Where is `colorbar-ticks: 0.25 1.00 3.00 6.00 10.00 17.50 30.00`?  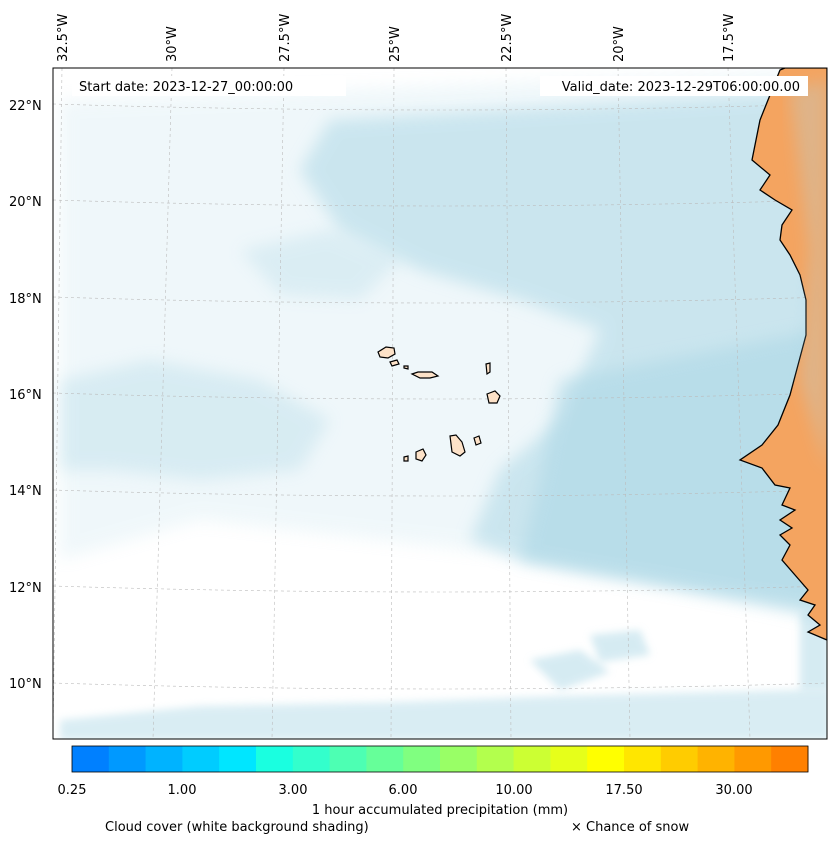
colorbar-ticks: 0.25 1.00 3.00 6.00 10.00 17.50 30.00 is located at coordinates (405, 790).